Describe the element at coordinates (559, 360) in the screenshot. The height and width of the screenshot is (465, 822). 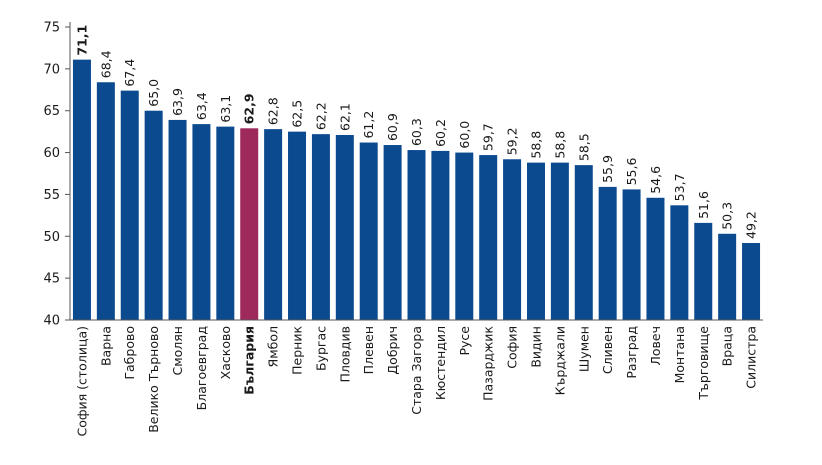
I see `category-label: Кърджали` at that location.